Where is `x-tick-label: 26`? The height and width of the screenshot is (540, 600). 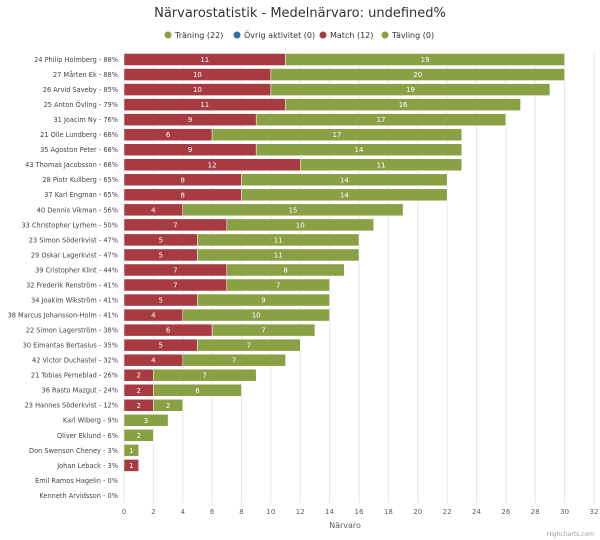
x-tick-label: 26 is located at coordinates (505, 512).